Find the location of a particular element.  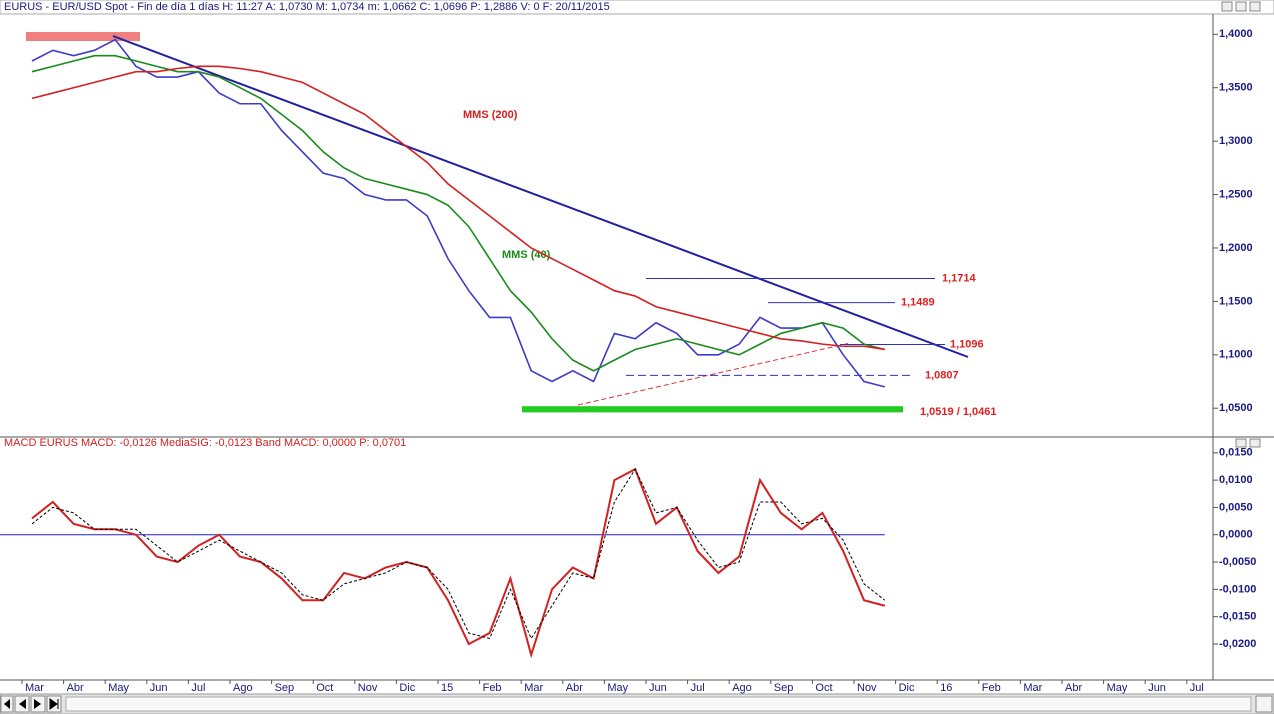

maximize-button is located at coordinates (1241, 6).